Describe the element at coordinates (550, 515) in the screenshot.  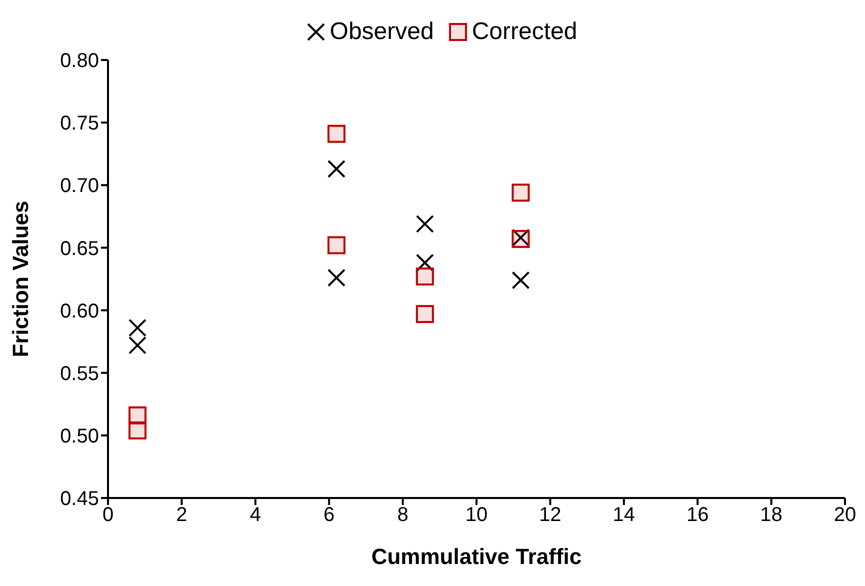
I see `x-tick-label: 12` at that location.